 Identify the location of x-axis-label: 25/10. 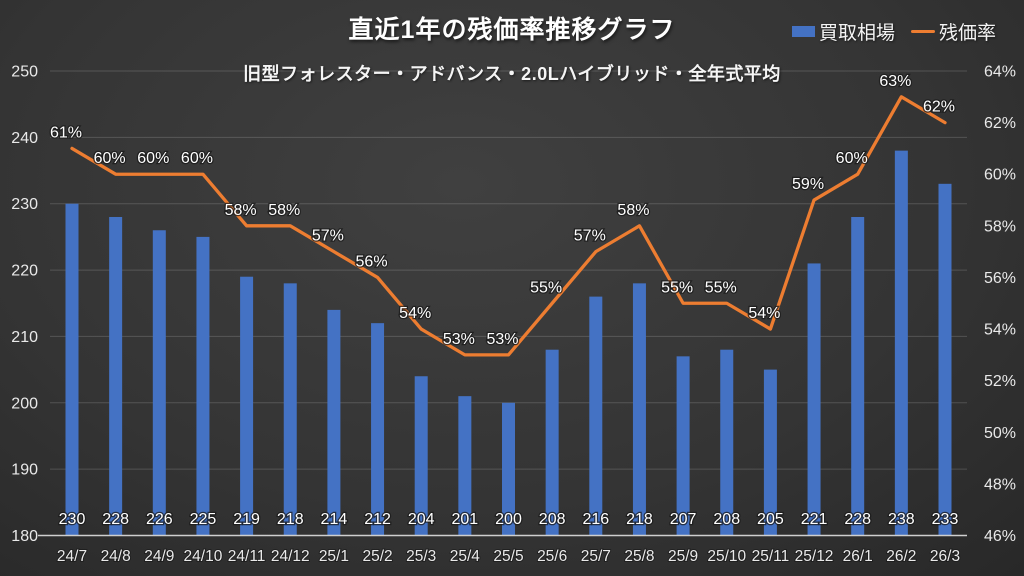
(726, 556).